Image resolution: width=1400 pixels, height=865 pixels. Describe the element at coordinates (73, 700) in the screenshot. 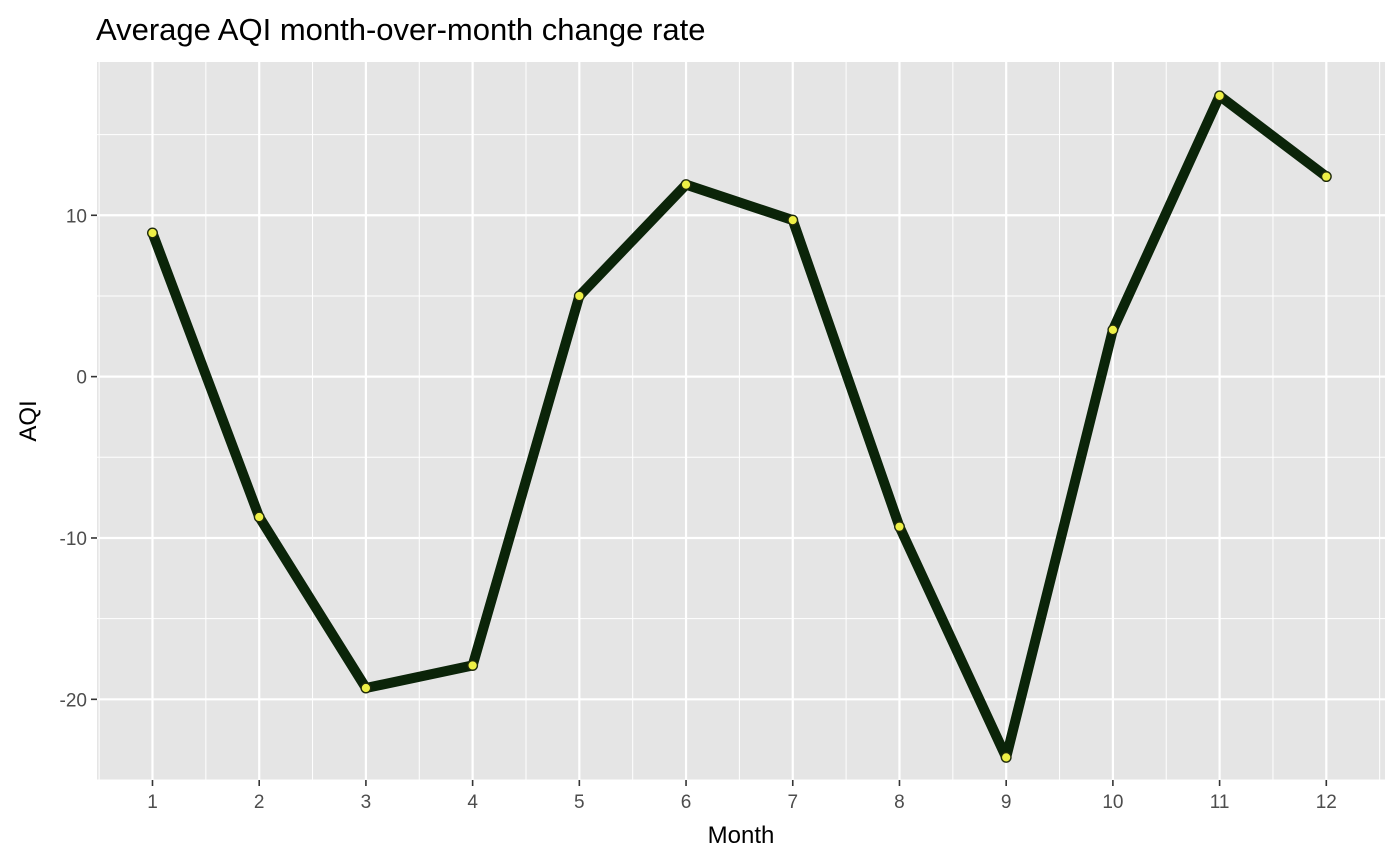

I see `y-tick-label: -20` at that location.